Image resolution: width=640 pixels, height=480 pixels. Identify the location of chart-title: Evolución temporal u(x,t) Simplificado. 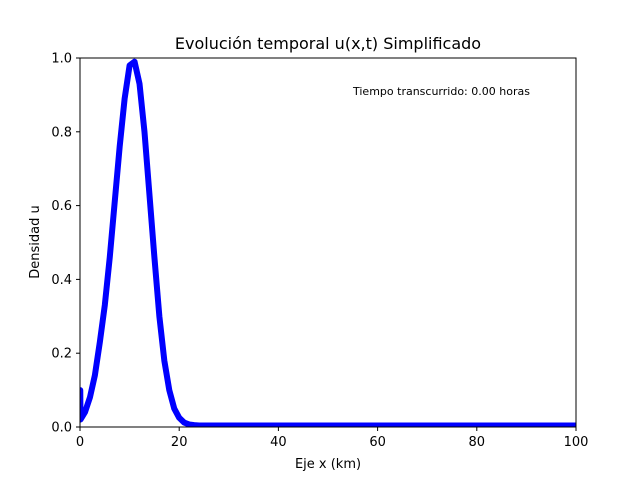
(328, 43).